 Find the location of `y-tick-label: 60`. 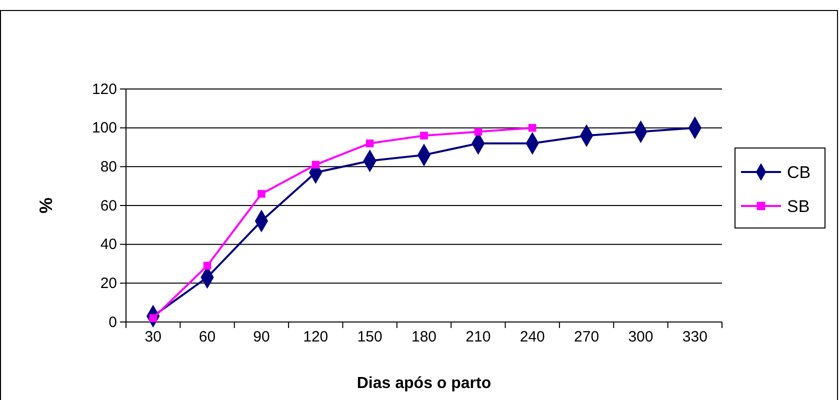

y-tick-label: 60 is located at coordinates (108, 205).